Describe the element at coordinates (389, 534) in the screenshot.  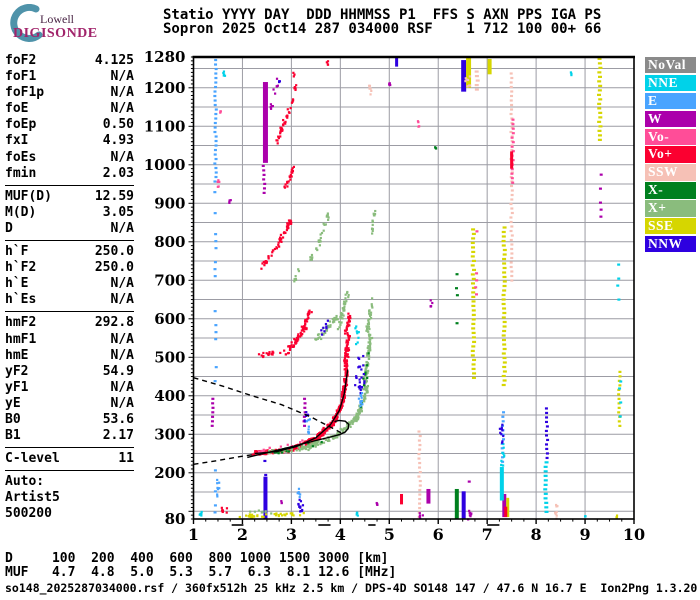
I see `x-tick-label: 5` at that location.